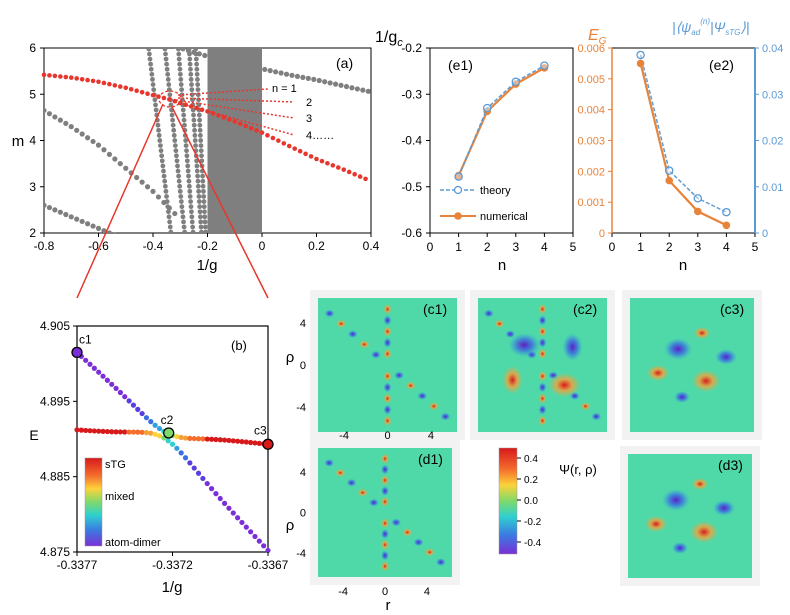  What do you see at coordinates (772, 188) in the screenshot?
I see `right-y-tick-label: 0.01` at bounding box center [772, 188].